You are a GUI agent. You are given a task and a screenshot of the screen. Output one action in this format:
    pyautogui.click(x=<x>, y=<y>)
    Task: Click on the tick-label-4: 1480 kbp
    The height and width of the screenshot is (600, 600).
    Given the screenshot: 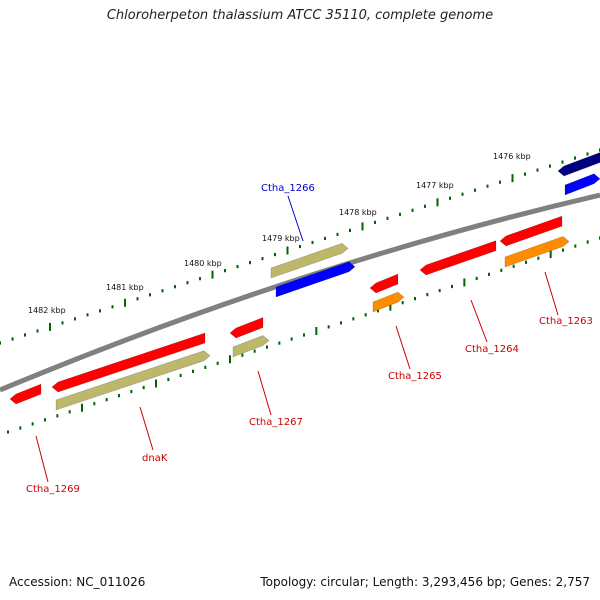 What is the action you would take?
    pyautogui.click(x=203, y=263)
    